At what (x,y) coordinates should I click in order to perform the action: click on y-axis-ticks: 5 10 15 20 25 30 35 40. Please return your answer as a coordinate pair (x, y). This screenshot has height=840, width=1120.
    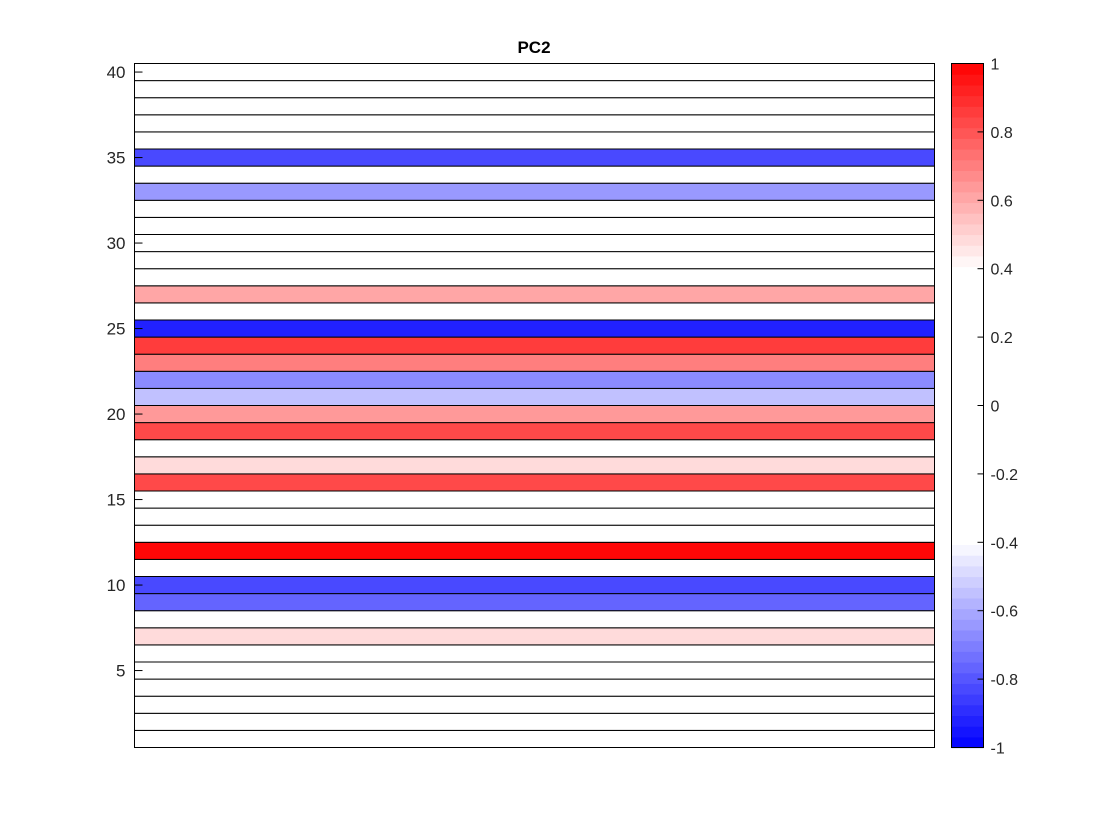
    Looking at the image, I should click on (125, 372).